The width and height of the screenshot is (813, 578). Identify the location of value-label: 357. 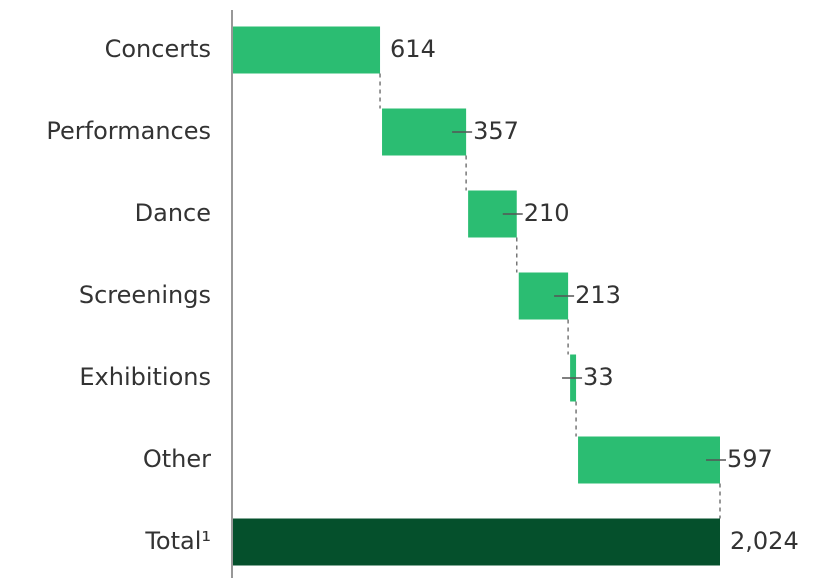
(496, 131).